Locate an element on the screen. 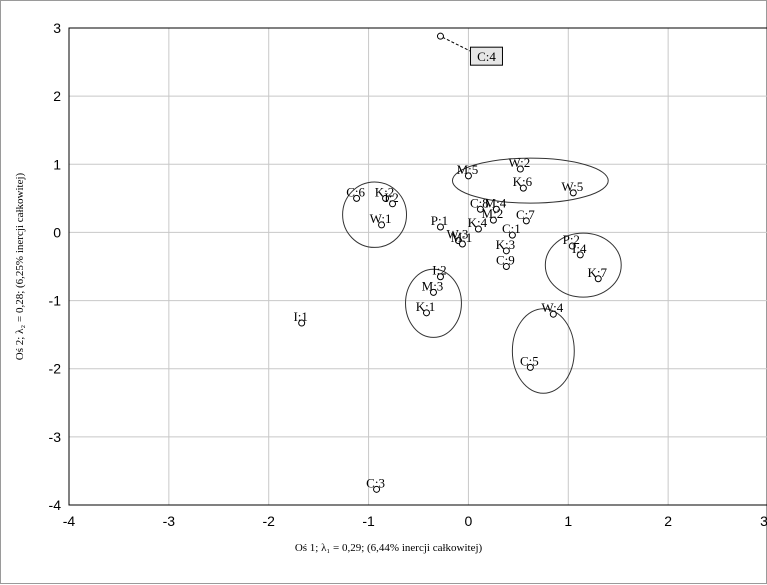 The height and width of the screenshot is (585, 767). y-tick-label: 3 is located at coordinates (57, 28).